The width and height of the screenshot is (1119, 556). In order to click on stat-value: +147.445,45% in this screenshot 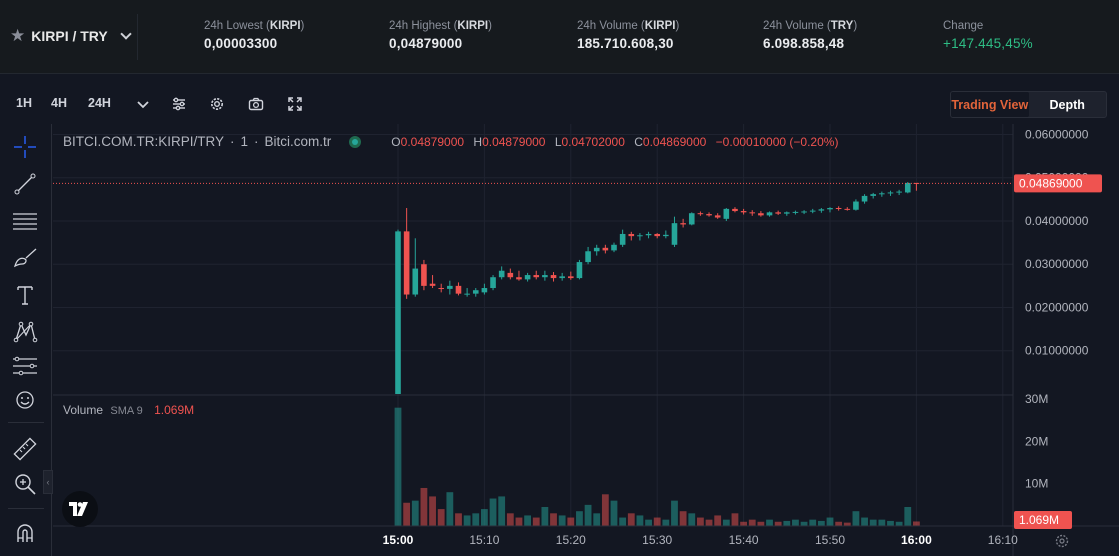, I will do `click(988, 43)`.